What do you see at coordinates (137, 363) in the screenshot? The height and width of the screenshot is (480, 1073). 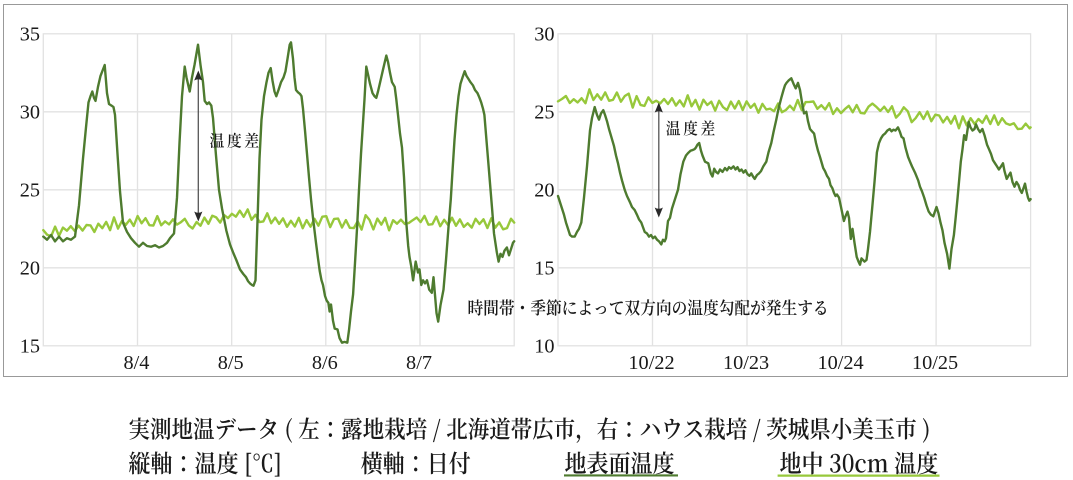 I see `svg-text: 8/4` at bounding box center [137, 363].